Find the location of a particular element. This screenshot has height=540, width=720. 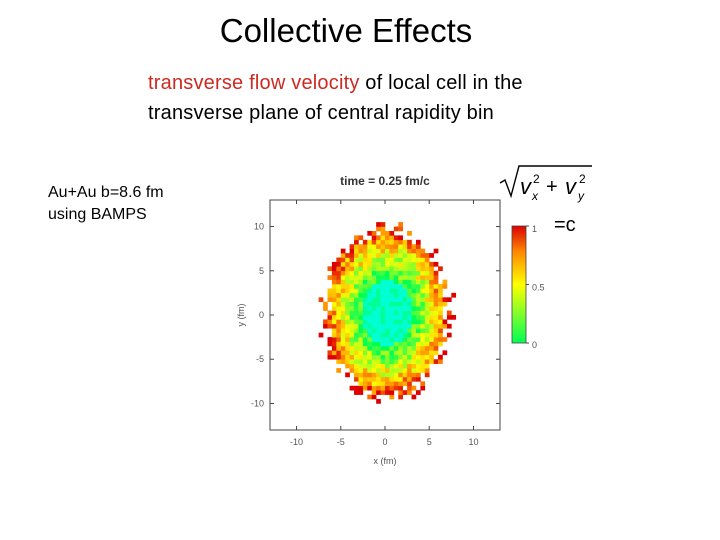

slide-title: Collective Effects is located at coordinates (346, 30).